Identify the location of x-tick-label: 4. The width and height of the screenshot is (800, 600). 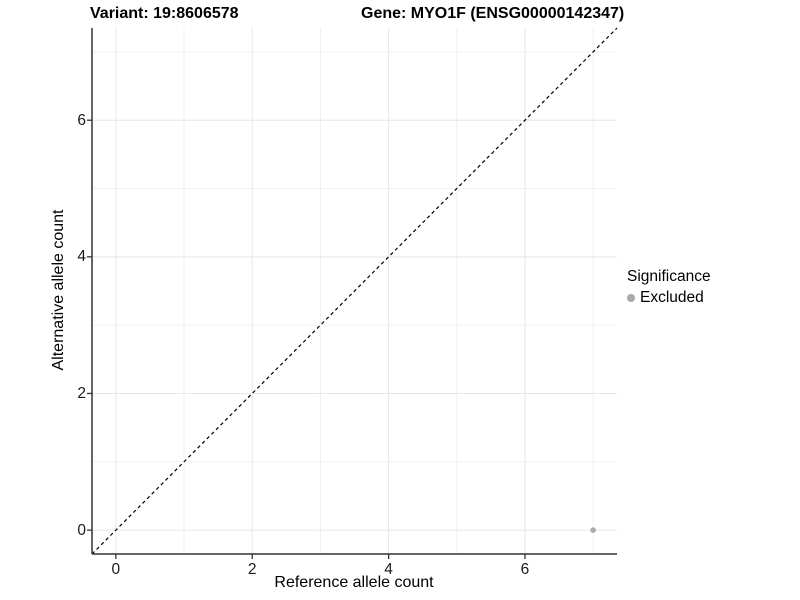
(388, 569).